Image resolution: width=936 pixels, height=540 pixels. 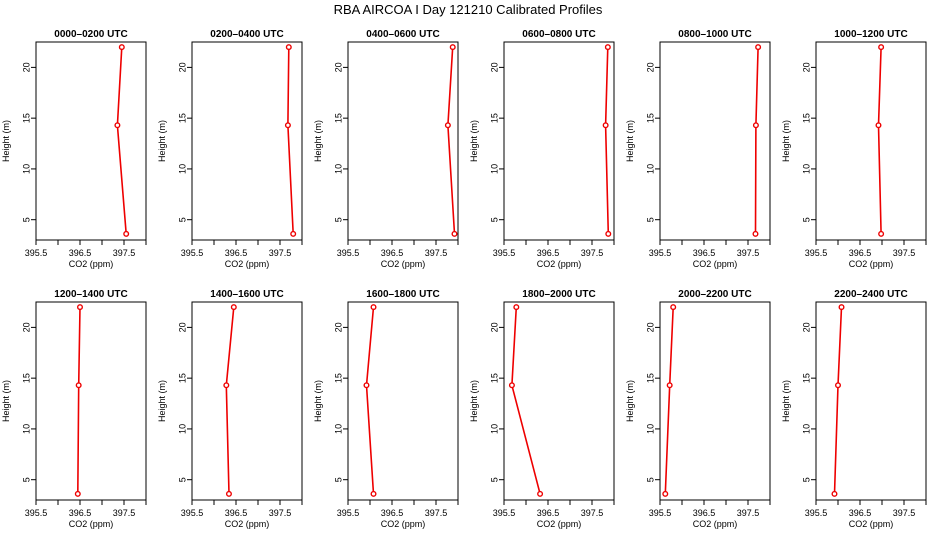 I want to click on panel-title: 1000–1200 UTC, so click(x=870, y=34).